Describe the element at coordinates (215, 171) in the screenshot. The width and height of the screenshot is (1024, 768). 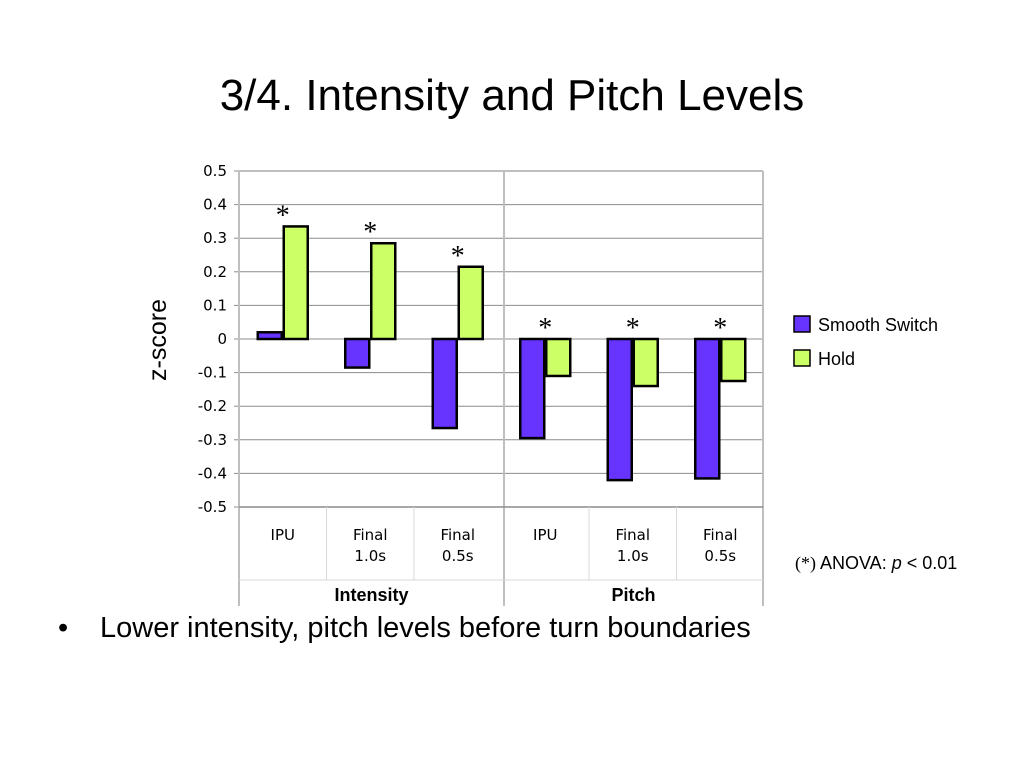
I see `y-tick-label: 0.5` at that location.